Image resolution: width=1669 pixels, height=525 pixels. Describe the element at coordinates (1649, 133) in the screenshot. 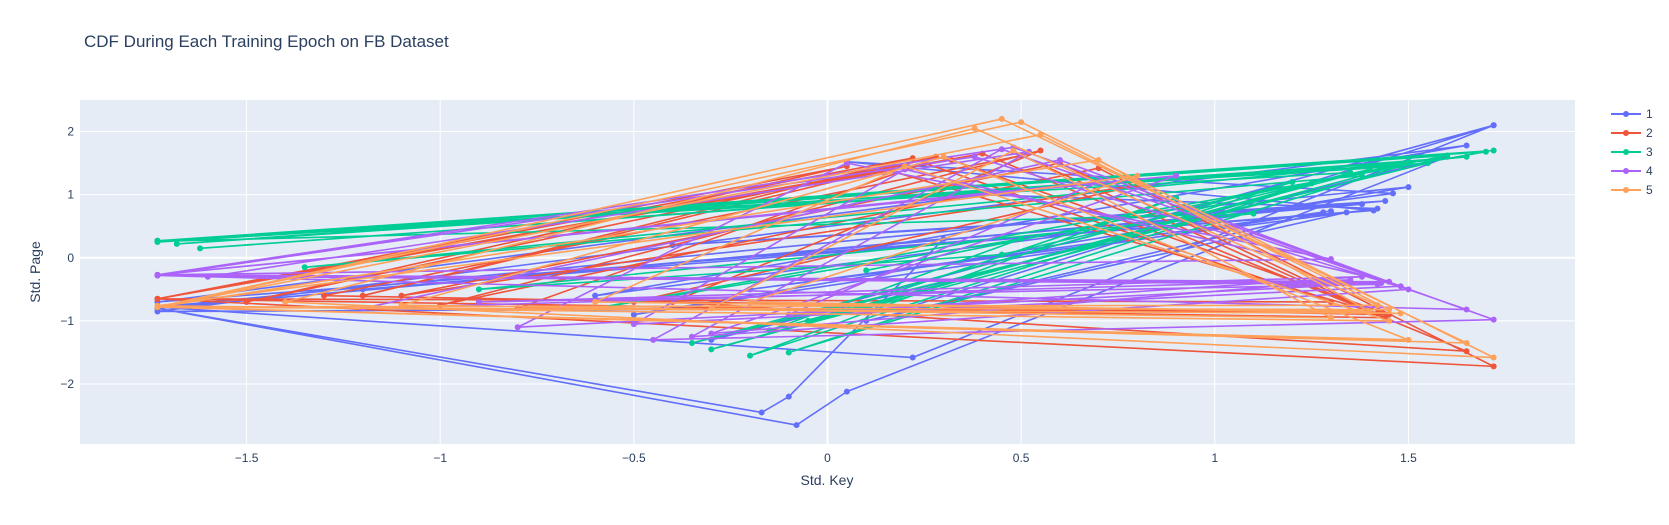

I see `legend-label: 2` at that location.